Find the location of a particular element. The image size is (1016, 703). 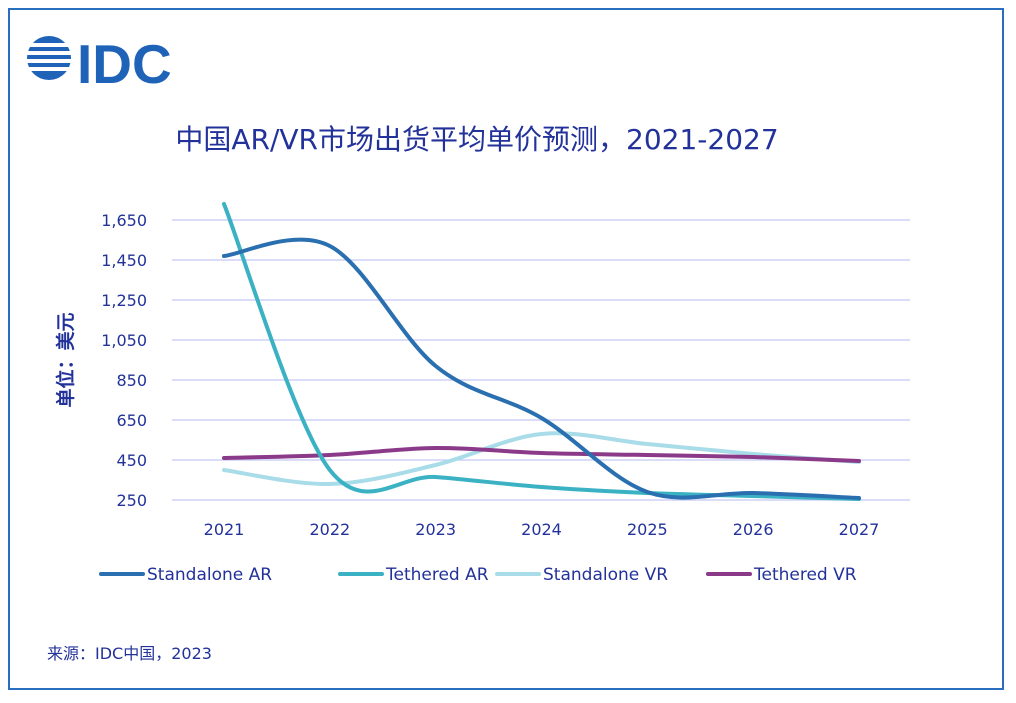

legend-item-standalone-ar: Standalone AR is located at coordinates (185, 575).